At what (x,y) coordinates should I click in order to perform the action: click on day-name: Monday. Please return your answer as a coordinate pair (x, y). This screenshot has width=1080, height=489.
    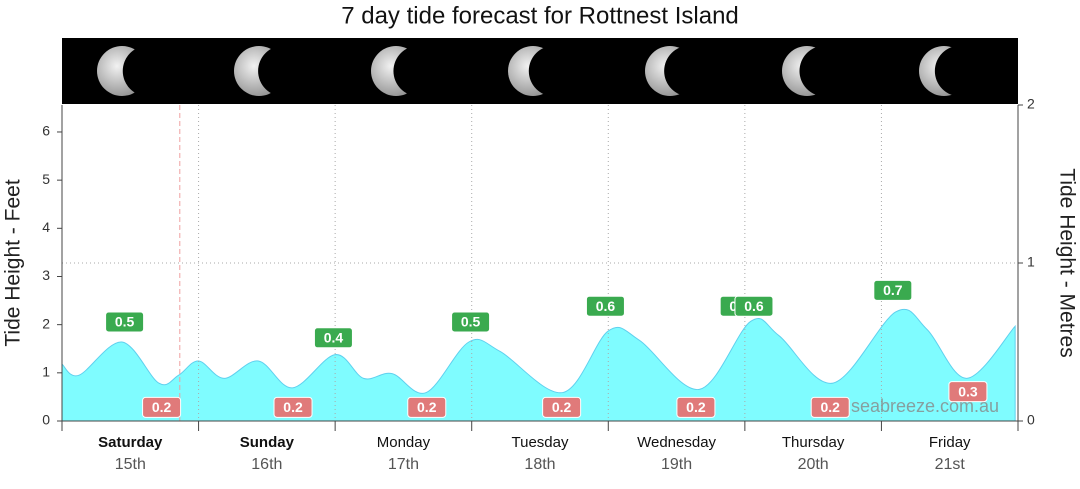
    Looking at the image, I should click on (404, 442).